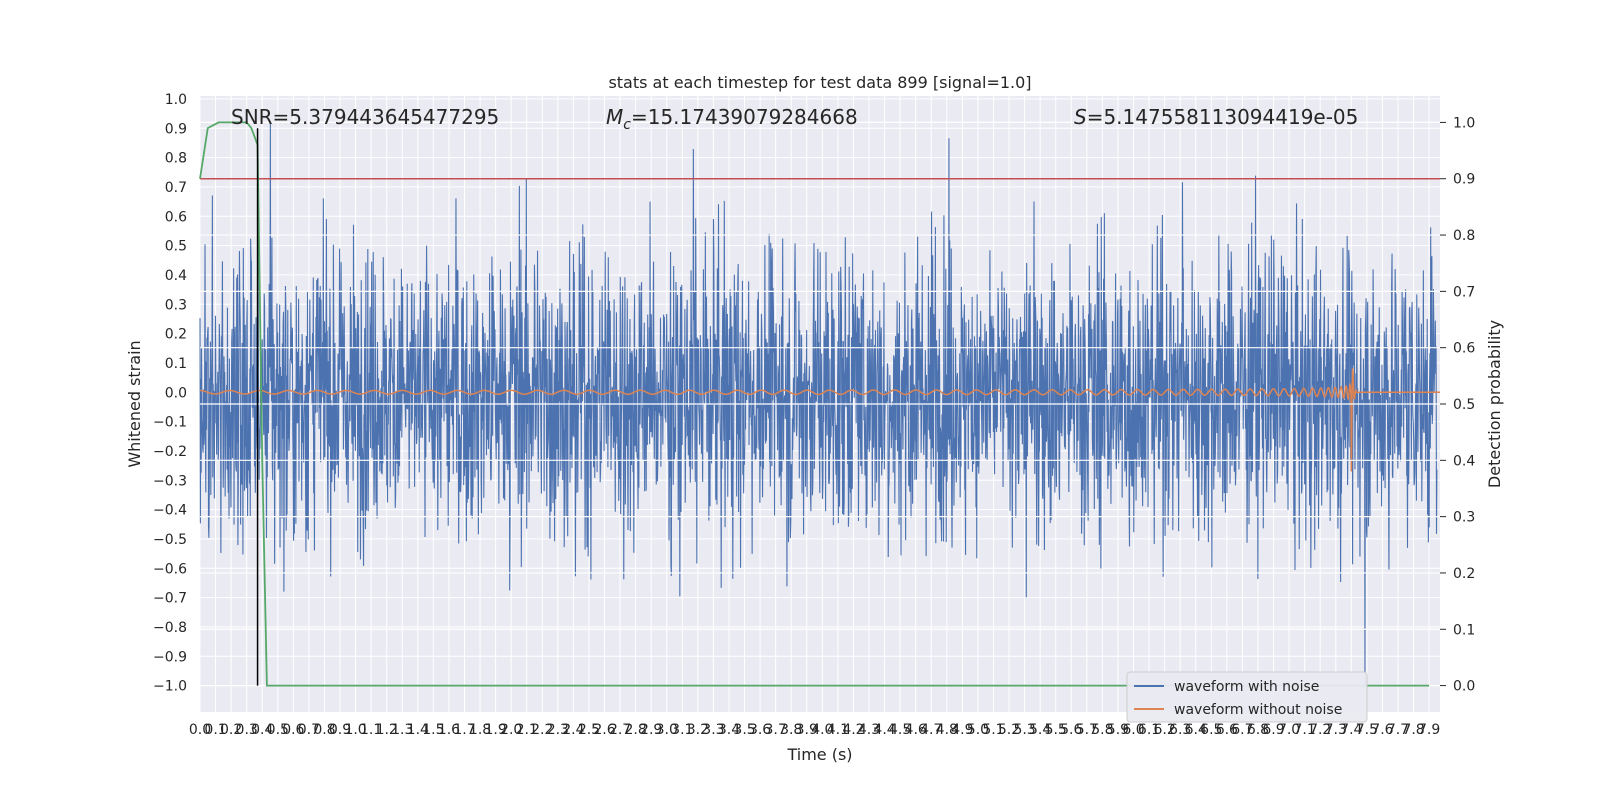 The height and width of the screenshot is (800, 1600). What do you see at coordinates (651, 730) in the screenshot?
I see `x-tick-label: 2.9` at bounding box center [651, 730].